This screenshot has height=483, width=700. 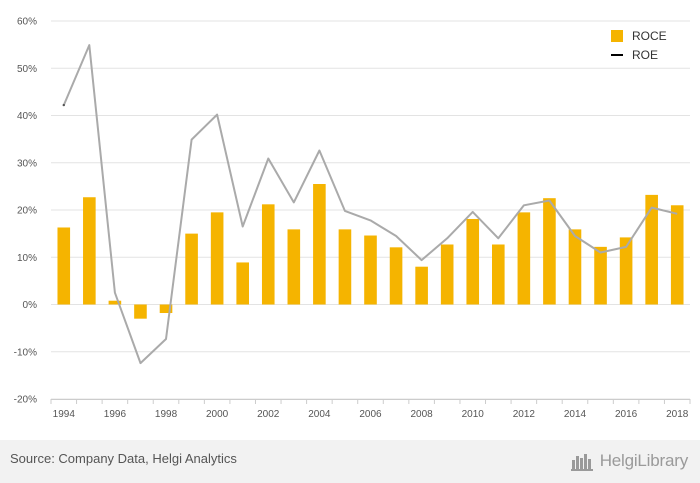 I want to click on y-tick-label: -20%, so click(x=25, y=400).